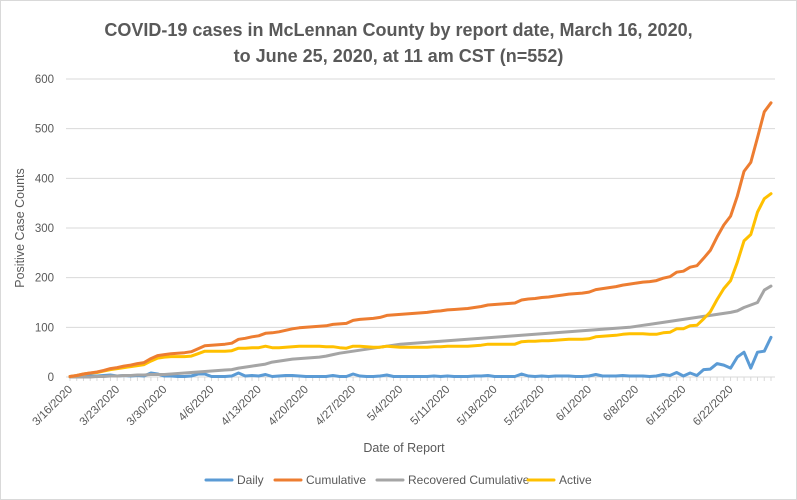 Image resolution: width=797 pixels, height=500 pixels. What do you see at coordinates (574, 404) in the screenshot?
I see `x-tick-label-6/1/2020: 6/1/2020` at bounding box center [574, 404].